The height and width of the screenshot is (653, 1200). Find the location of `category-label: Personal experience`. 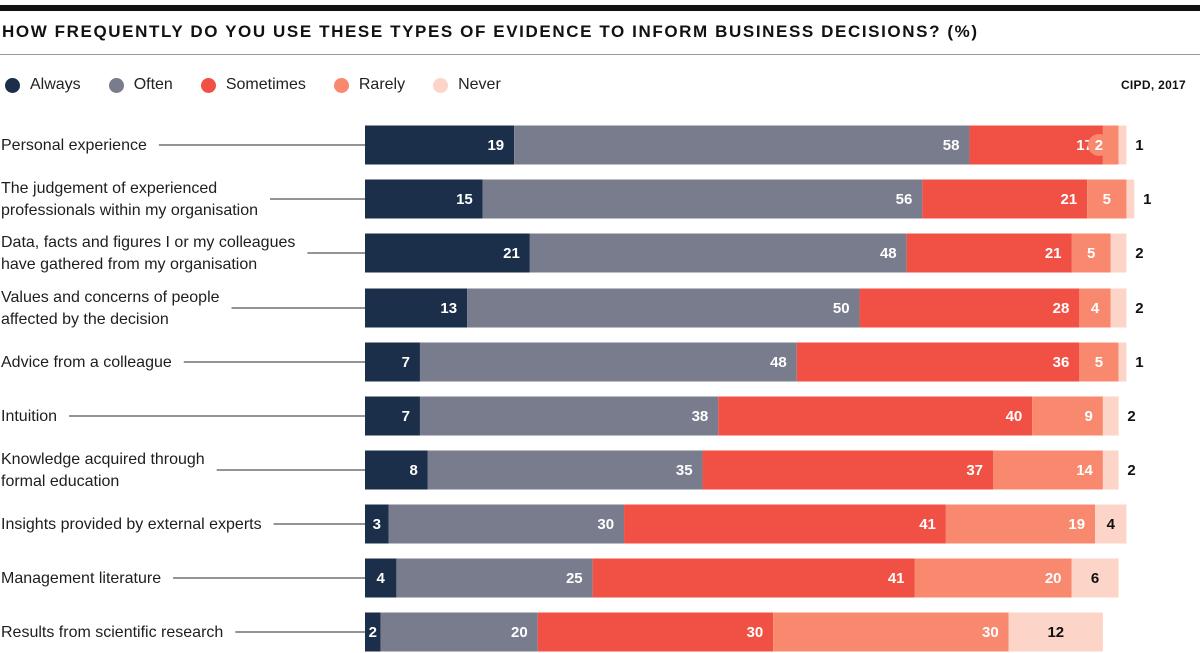

category-label: Personal experience is located at coordinates (74, 145).